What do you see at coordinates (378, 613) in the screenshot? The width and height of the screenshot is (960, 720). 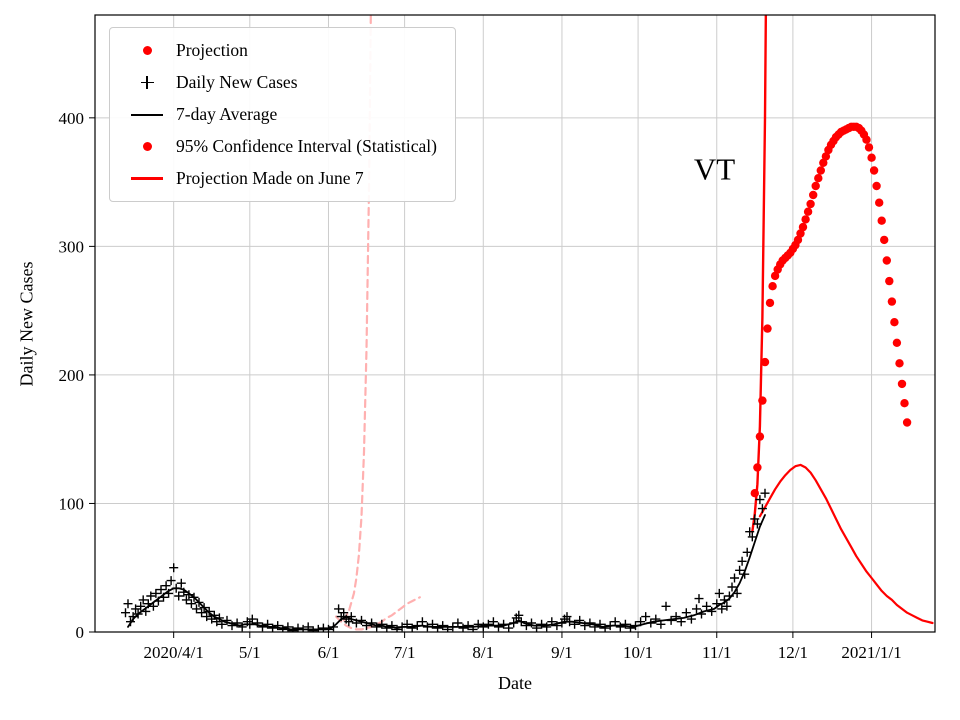 I see `series-june7-ci-lower` at bounding box center [378, 613].